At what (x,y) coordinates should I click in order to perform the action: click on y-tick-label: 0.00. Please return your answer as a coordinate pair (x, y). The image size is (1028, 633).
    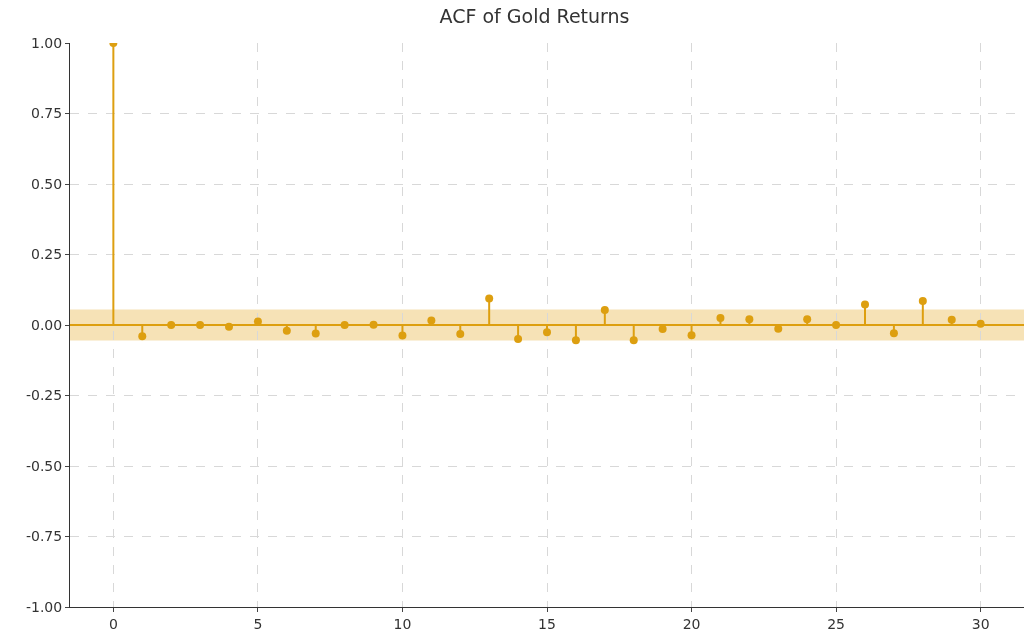
    Looking at the image, I should click on (47, 324).